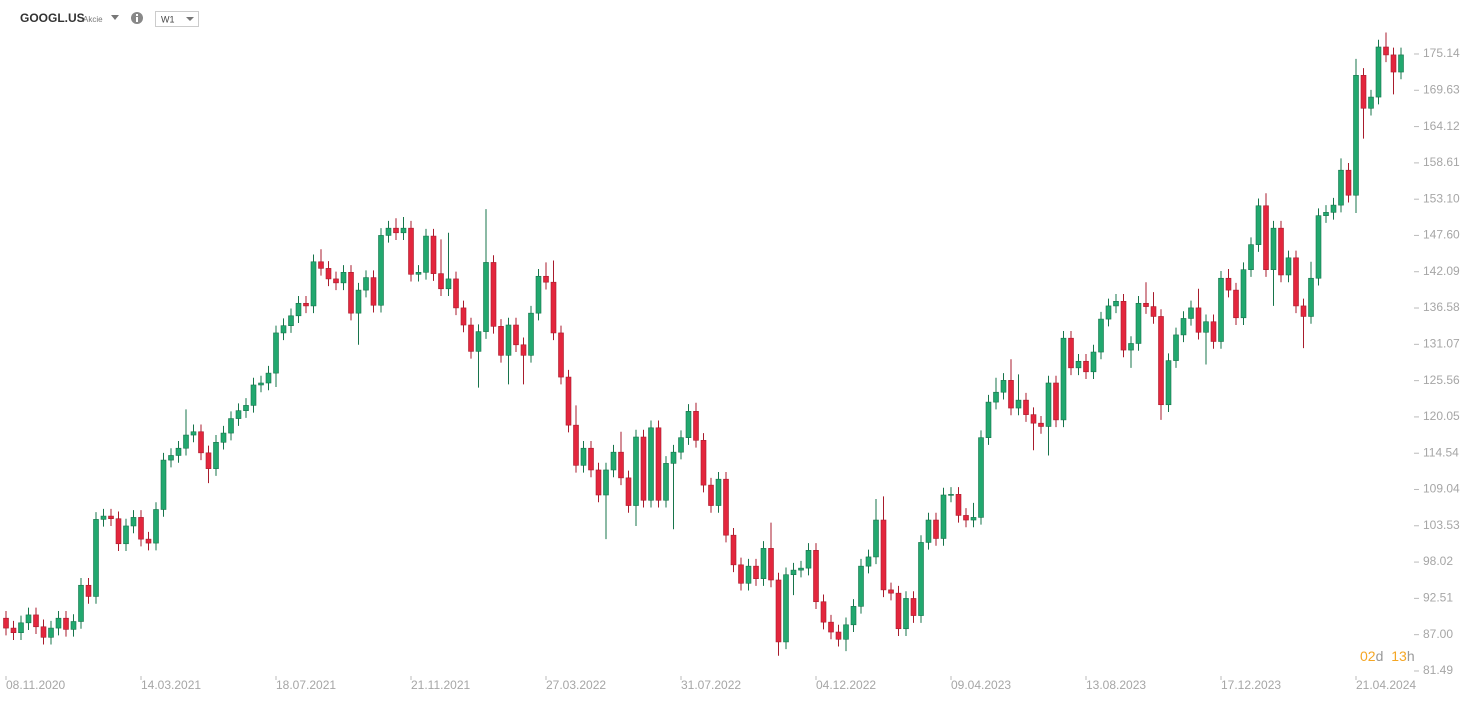  What do you see at coordinates (1441, 235) in the screenshot?
I see `y-tick-label: 147.60` at bounding box center [1441, 235].